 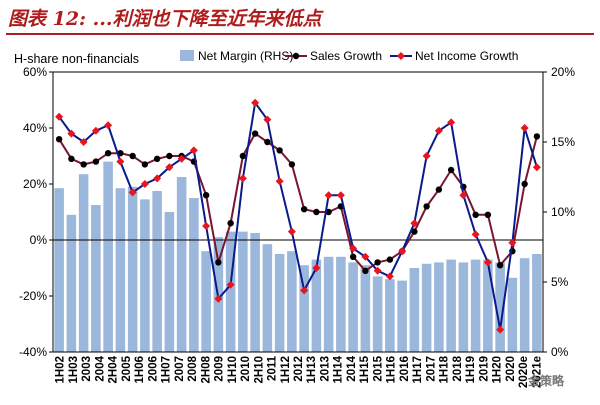 I want to click on x-tick-label: 2007, so click(x=180, y=369).